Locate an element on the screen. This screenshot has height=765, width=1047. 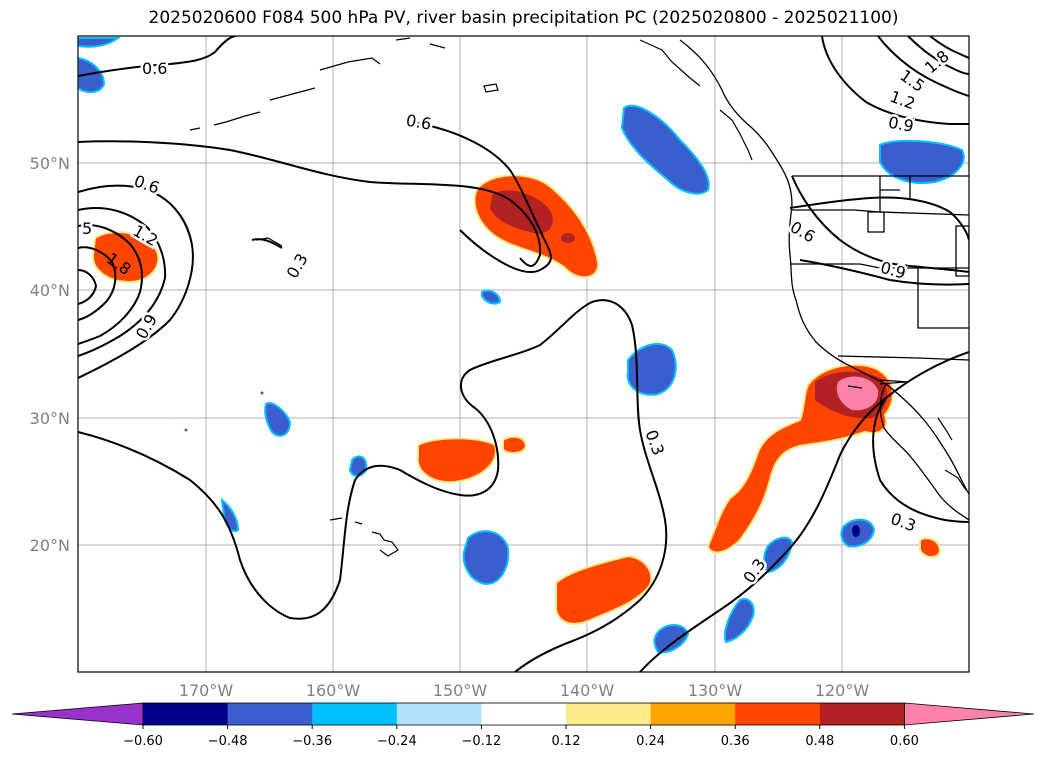
lon-label: 170°W is located at coordinates (206, 690).